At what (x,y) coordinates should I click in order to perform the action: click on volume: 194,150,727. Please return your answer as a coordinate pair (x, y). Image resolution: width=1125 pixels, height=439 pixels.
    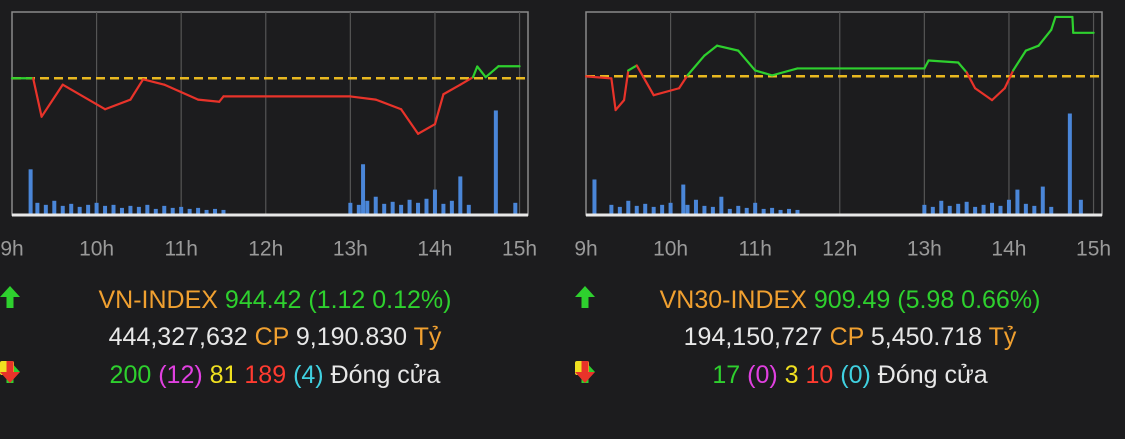
    Looking at the image, I should click on (753, 337).